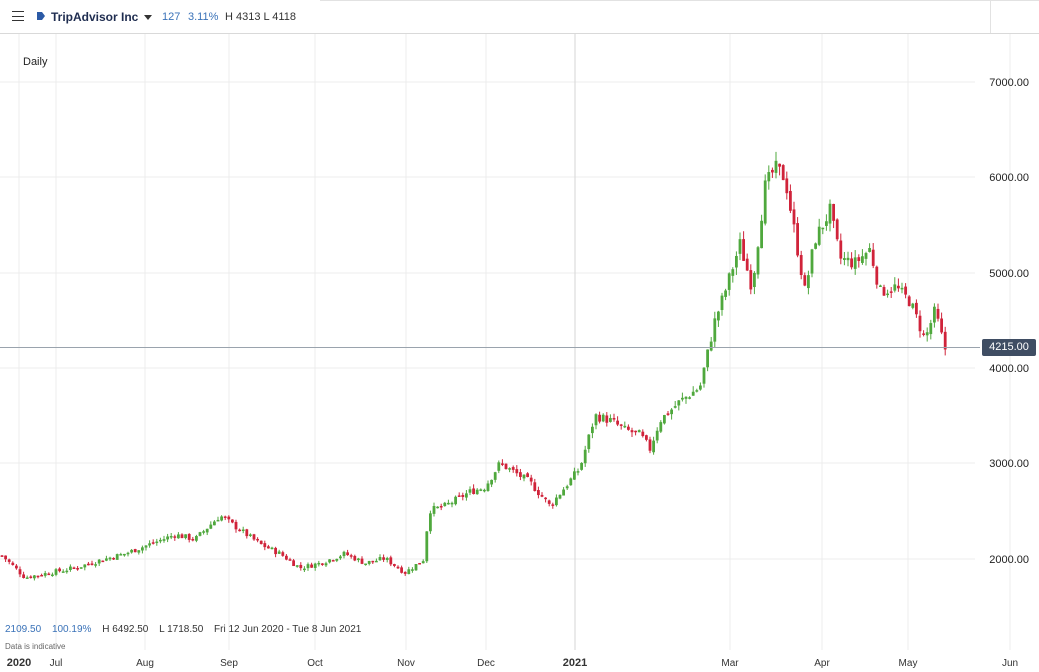 This screenshot has height=672, width=1039. I want to click on interval-label: Daily, so click(35, 62).